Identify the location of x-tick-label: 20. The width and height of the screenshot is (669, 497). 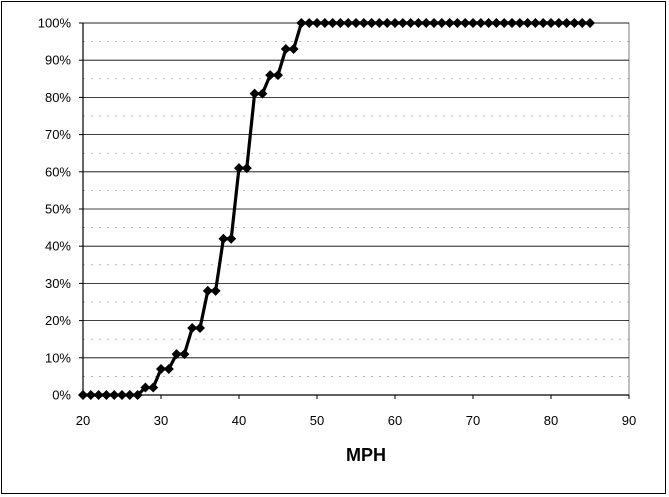
(83, 420).